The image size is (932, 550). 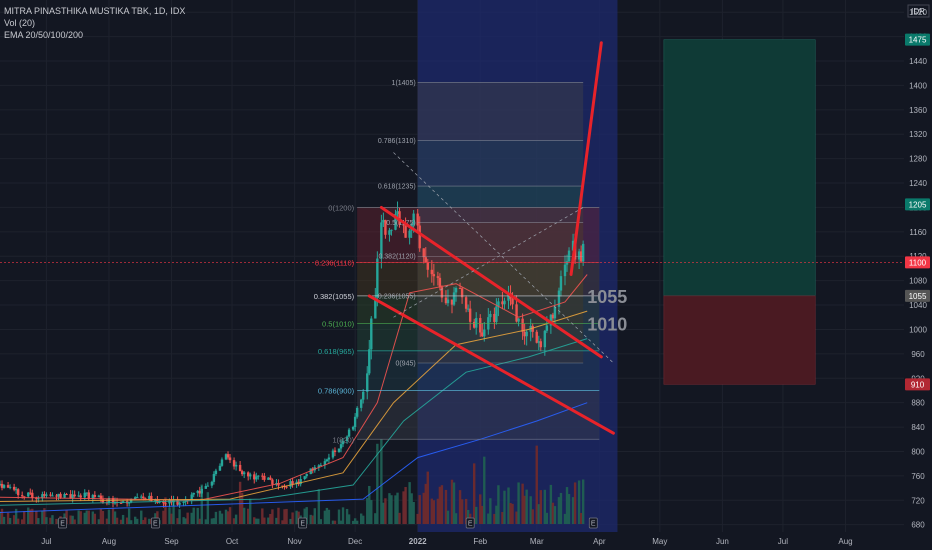 I want to click on fib-ext-label: 0(945), so click(x=405, y=364).